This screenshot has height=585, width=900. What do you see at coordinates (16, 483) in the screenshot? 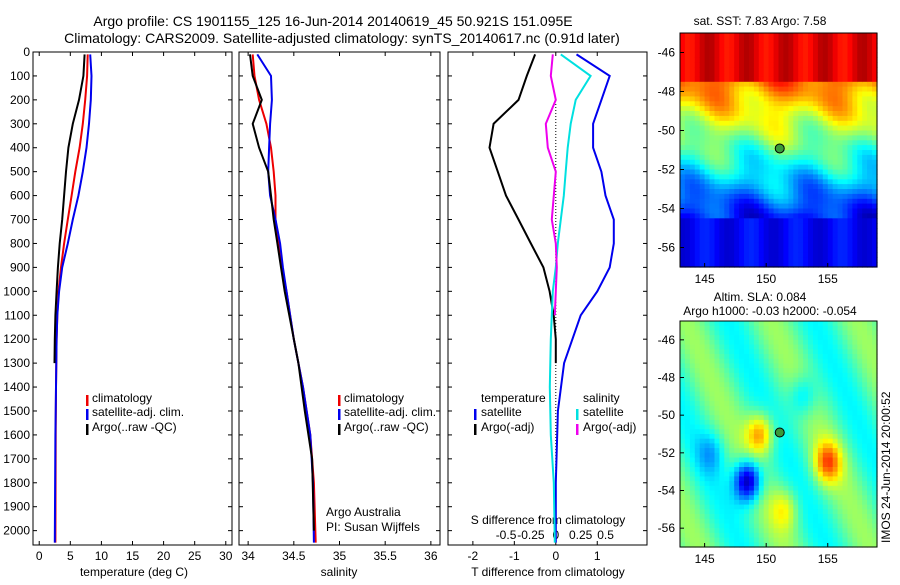
I see `depth-tick-label: 1800` at bounding box center [16, 483].